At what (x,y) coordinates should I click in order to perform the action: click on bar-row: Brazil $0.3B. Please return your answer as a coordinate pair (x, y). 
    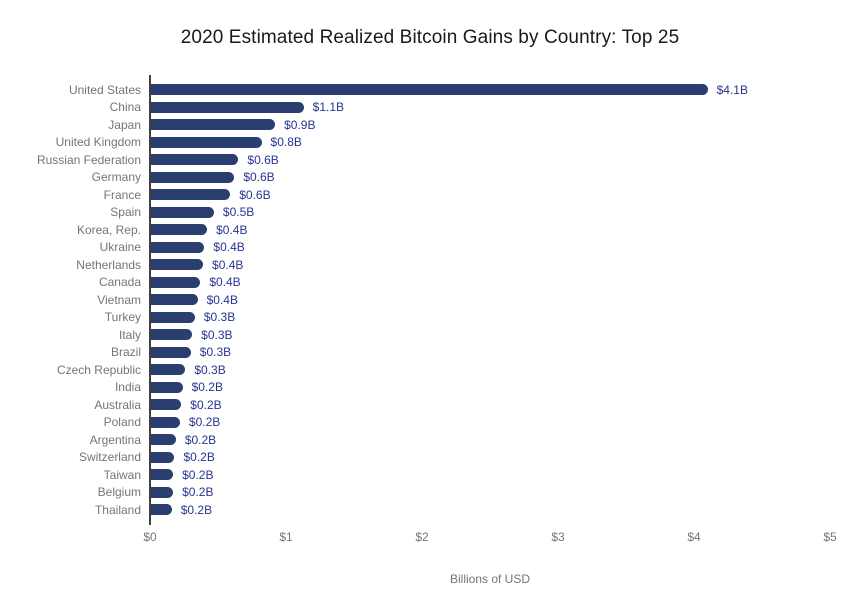
    Looking at the image, I should click on (430, 353).